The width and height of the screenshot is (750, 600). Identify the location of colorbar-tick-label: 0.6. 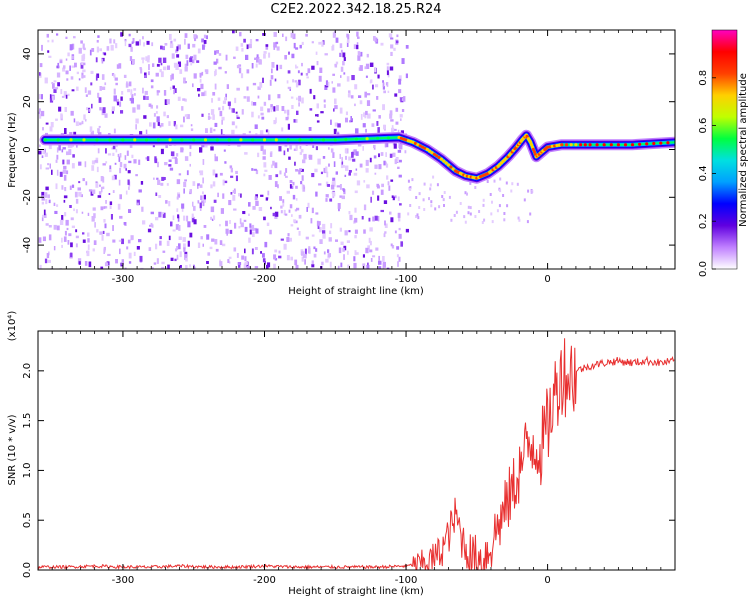
(703, 126).